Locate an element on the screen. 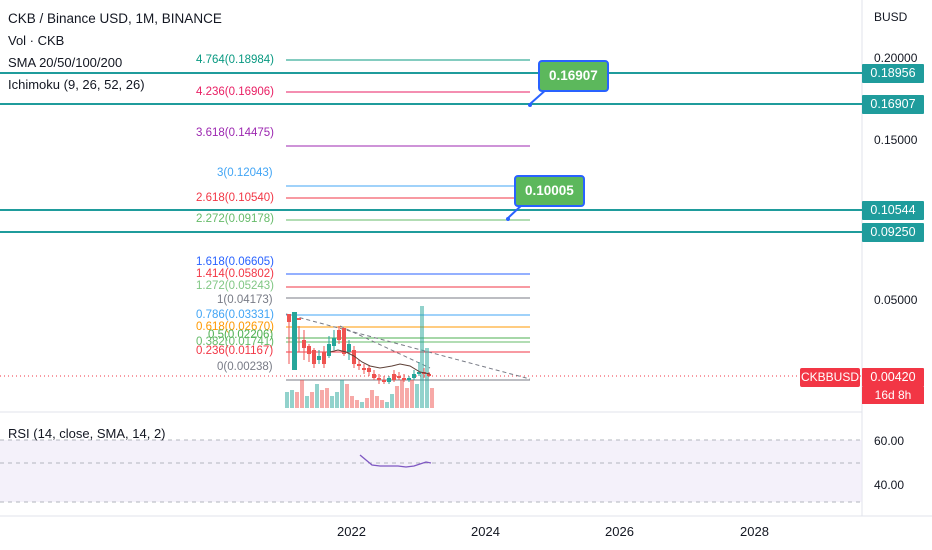 The width and height of the screenshot is (932, 550). fib-label: 1.272(0.05243) is located at coordinates (235, 286).